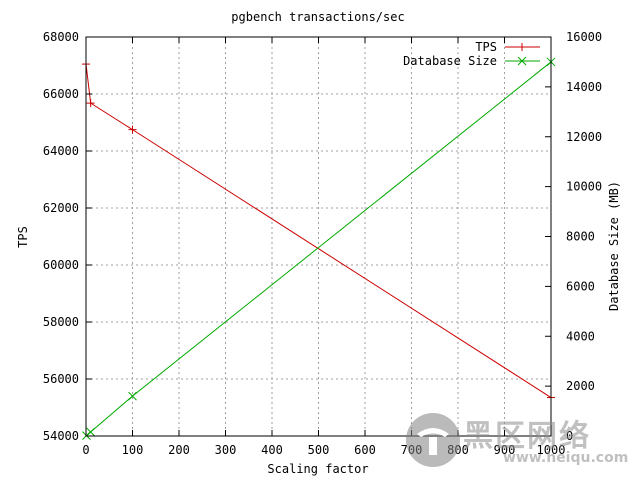 This screenshot has height=481, width=636. Describe the element at coordinates (569, 436) in the screenshot. I see `y2-tick-label: 0` at that location.